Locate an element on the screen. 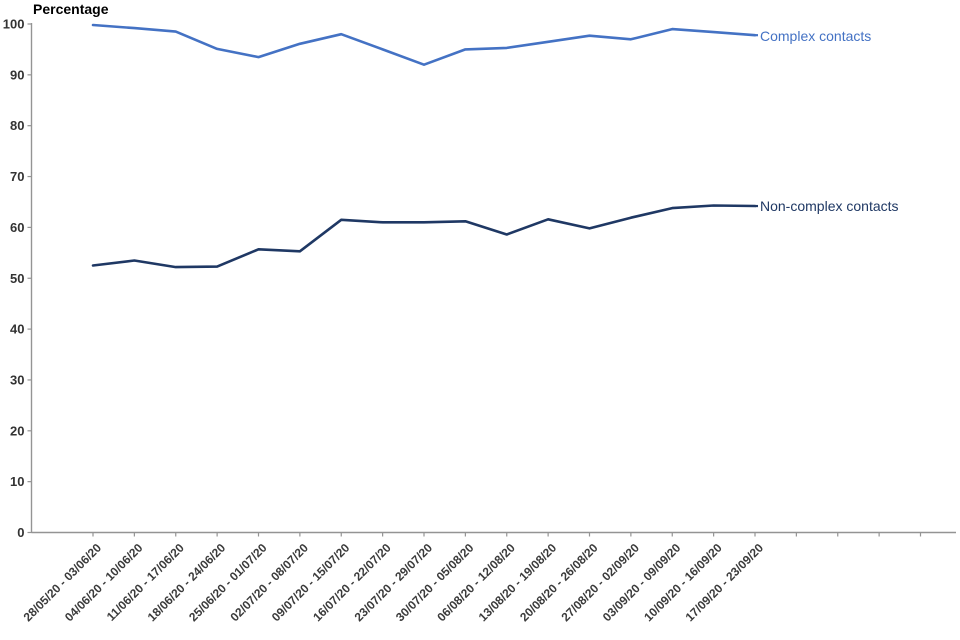  y-axis-tick-label: 0 is located at coordinates (20, 532).